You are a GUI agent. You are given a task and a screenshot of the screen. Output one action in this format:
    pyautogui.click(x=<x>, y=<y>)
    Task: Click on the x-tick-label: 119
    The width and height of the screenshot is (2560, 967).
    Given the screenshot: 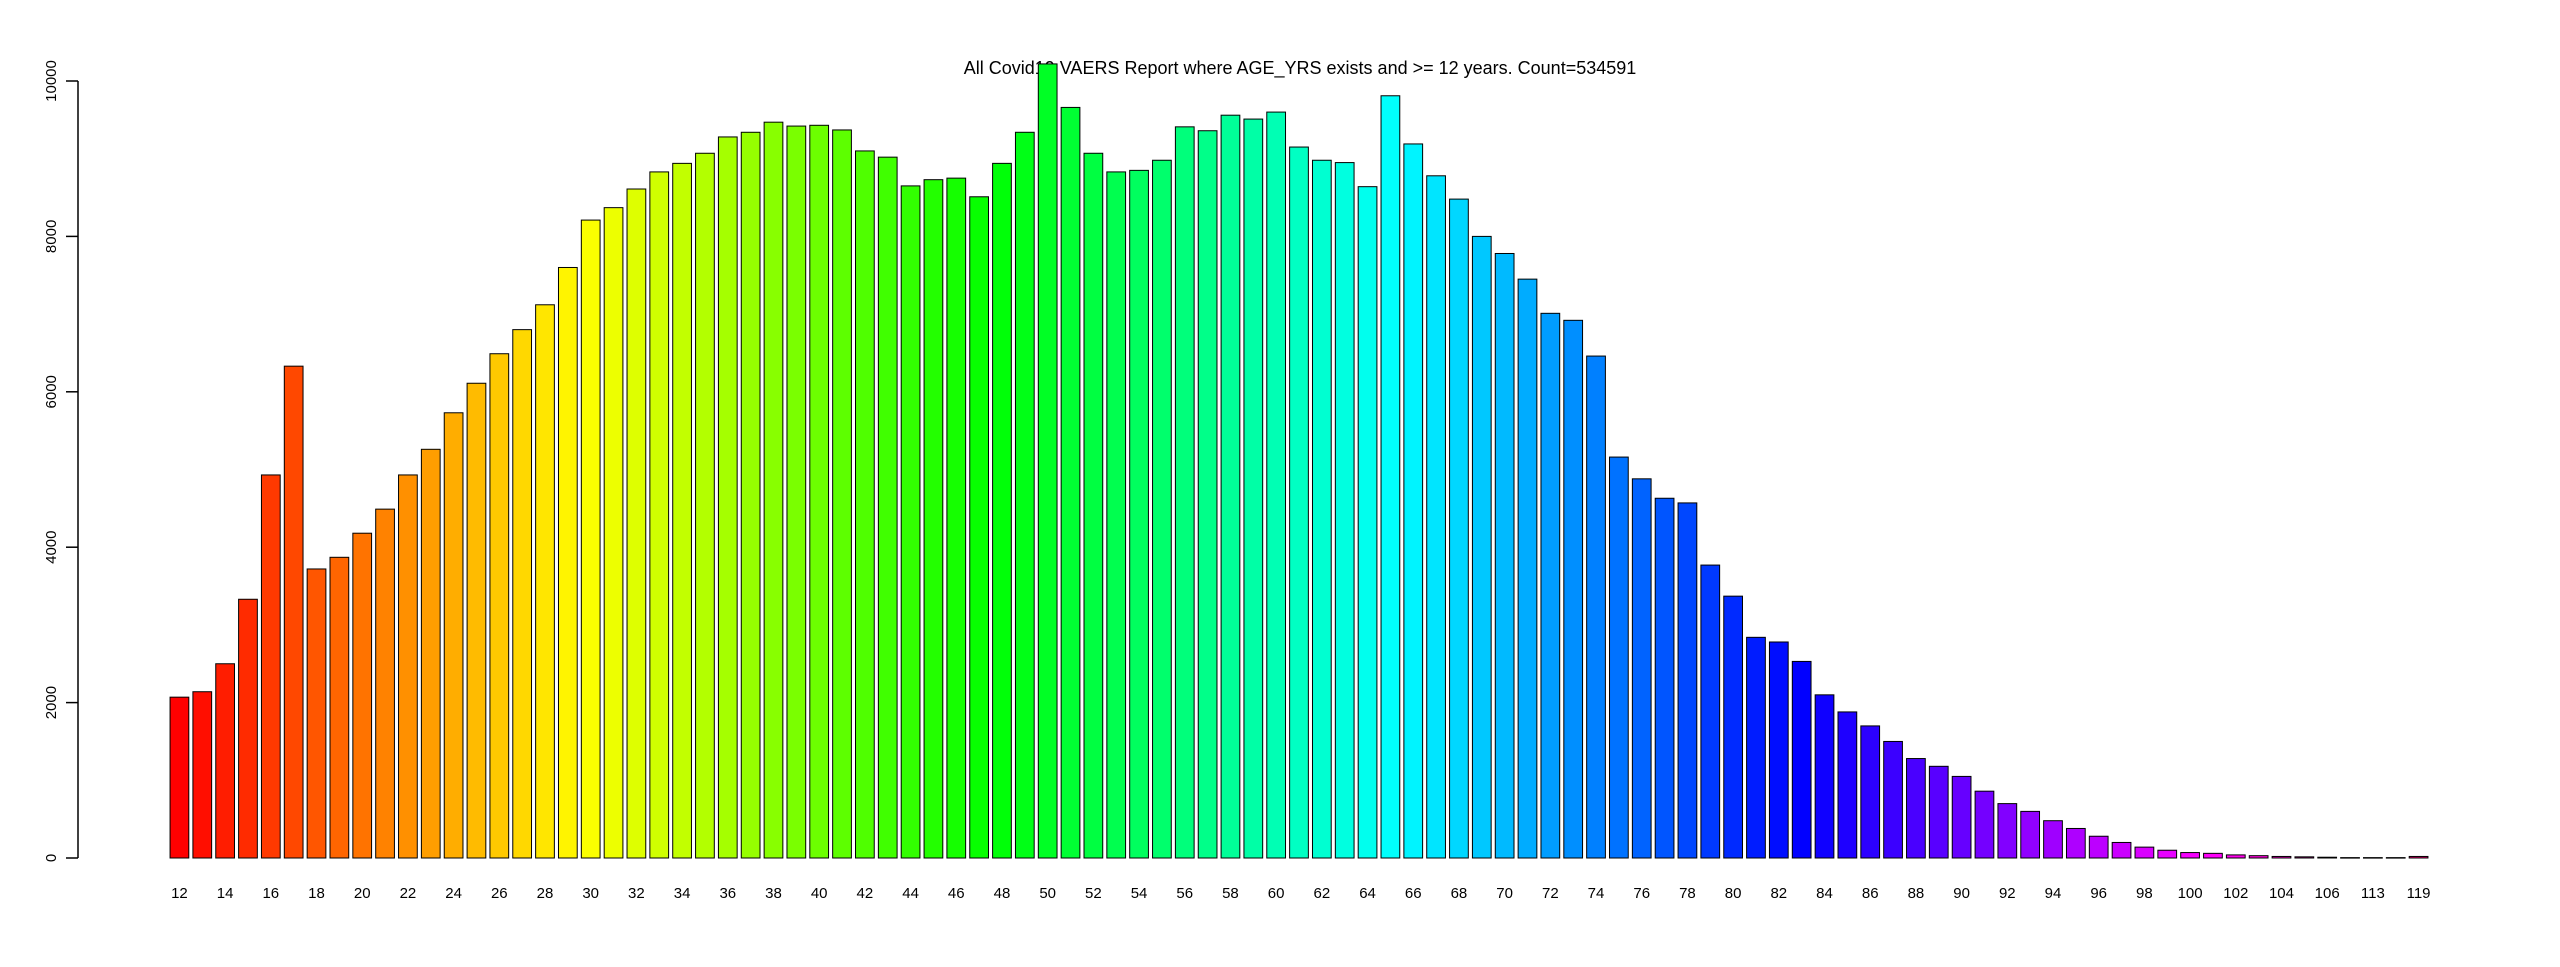 What is the action you would take?
    pyautogui.click(x=2419, y=893)
    